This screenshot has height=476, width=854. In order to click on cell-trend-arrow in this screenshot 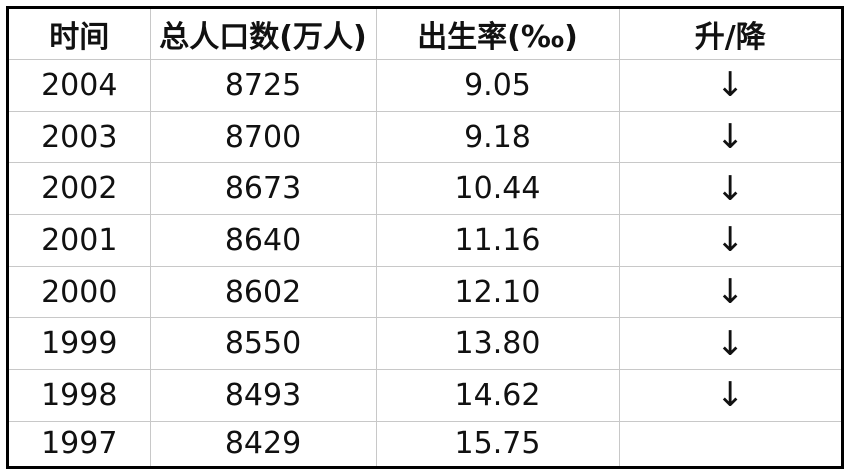, I will do `click(729, 443)`.